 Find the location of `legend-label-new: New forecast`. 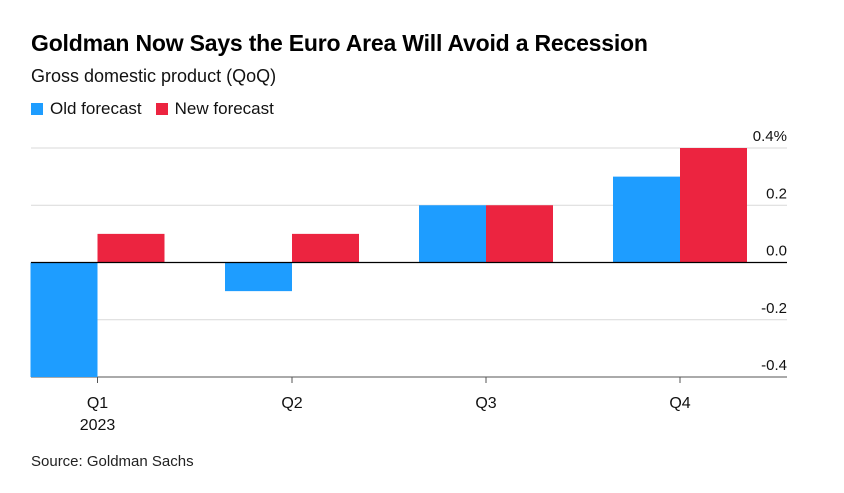

legend-label-new: New forecast is located at coordinates (224, 108).